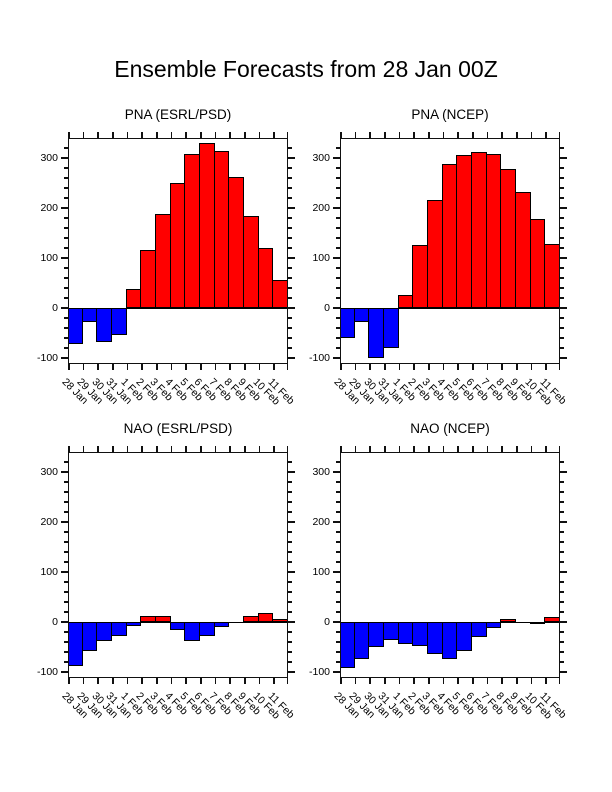 Image resolution: width=612 pixels, height=792 pixels. Describe the element at coordinates (178, 114) in the screenshot. I see `subplot-title-pna-esrl-psd: PNA (ESRL/PSD)` at that location.